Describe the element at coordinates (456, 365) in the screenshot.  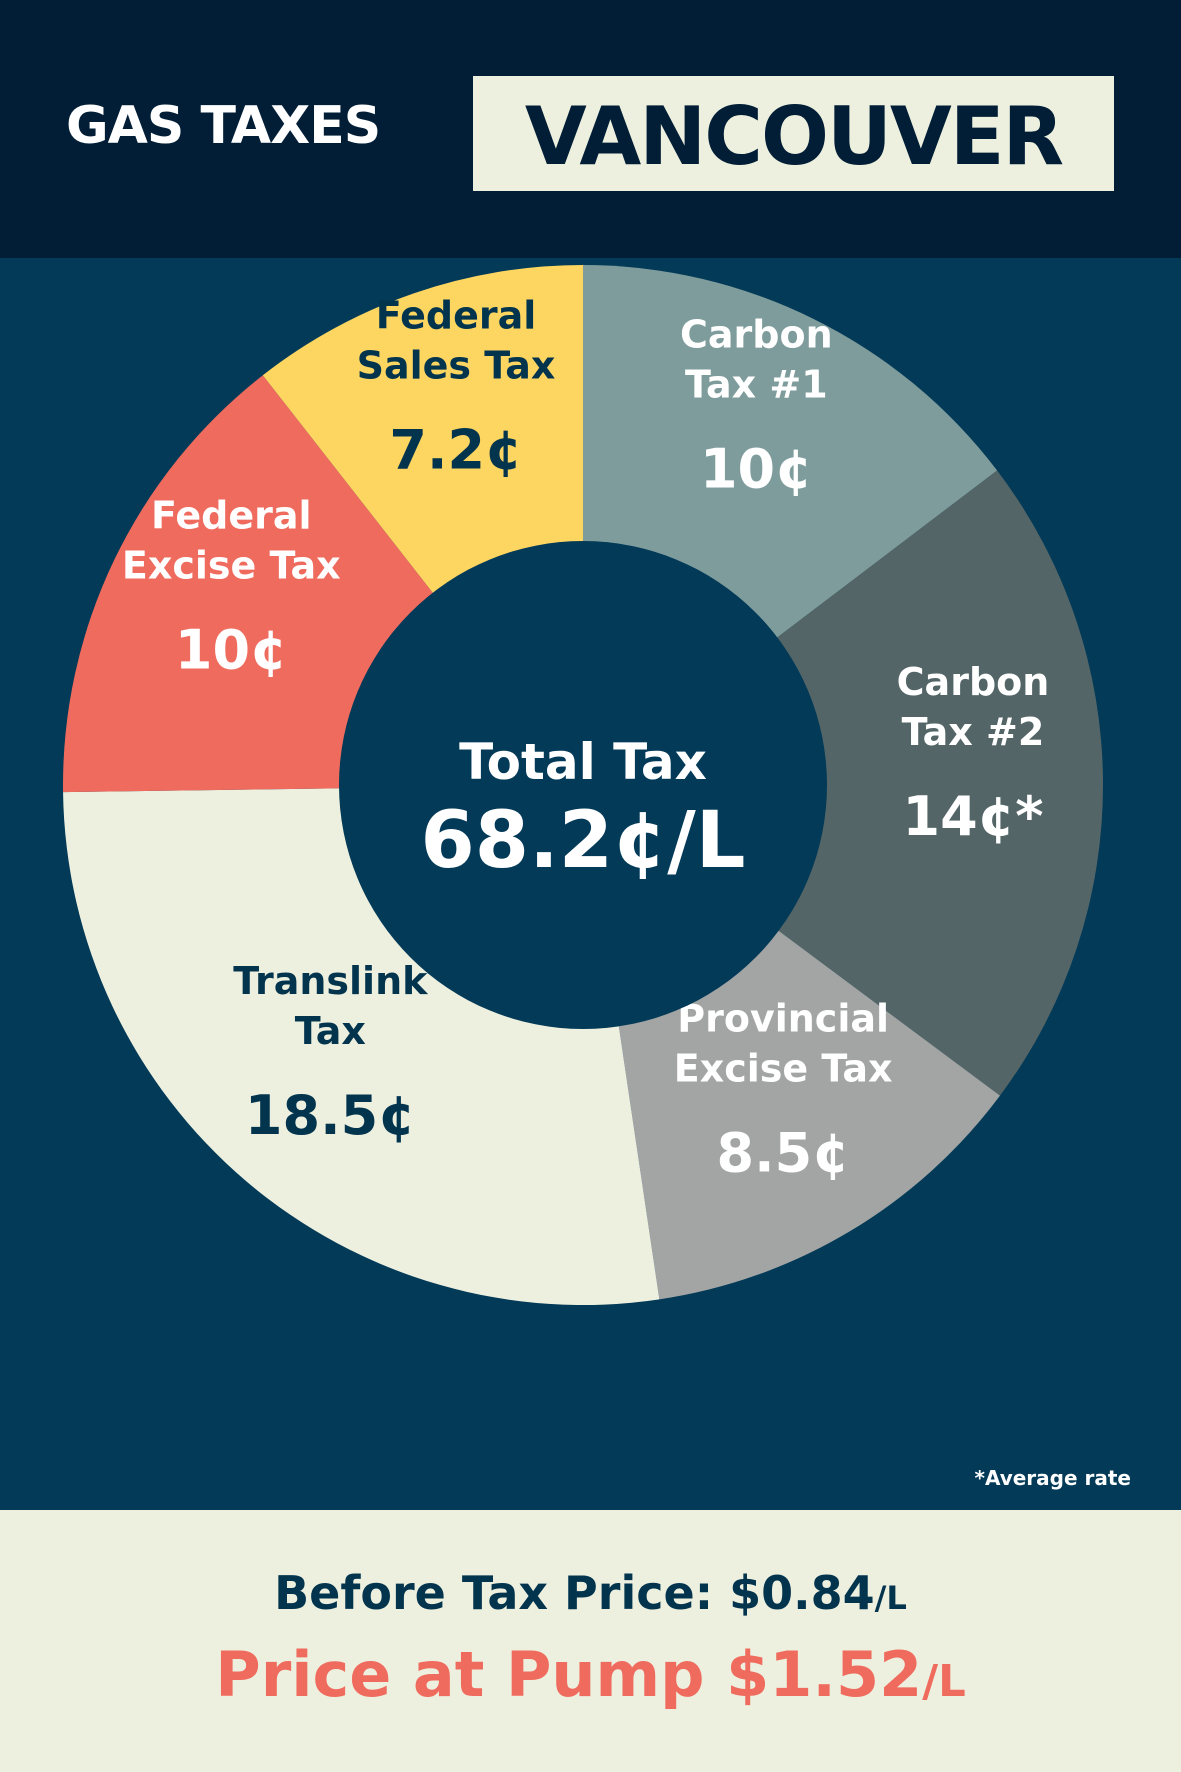
I see `slice-label: Sales Tax` at that location.